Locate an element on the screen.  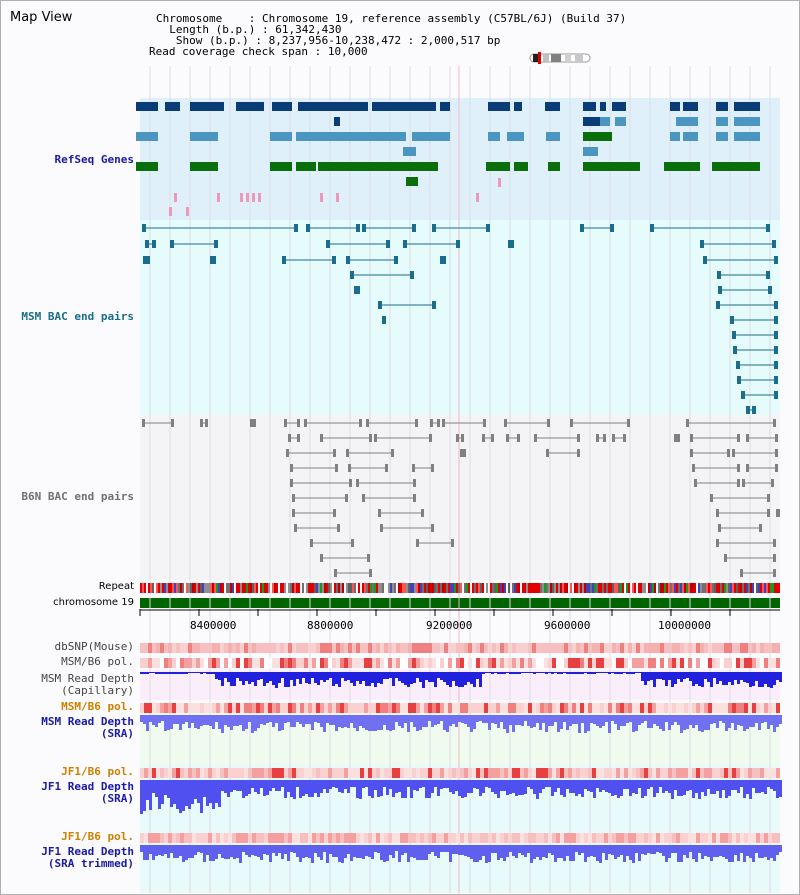
track-label-msm-bac: MSM BAC end pairs is located at coordinates (77, 316).